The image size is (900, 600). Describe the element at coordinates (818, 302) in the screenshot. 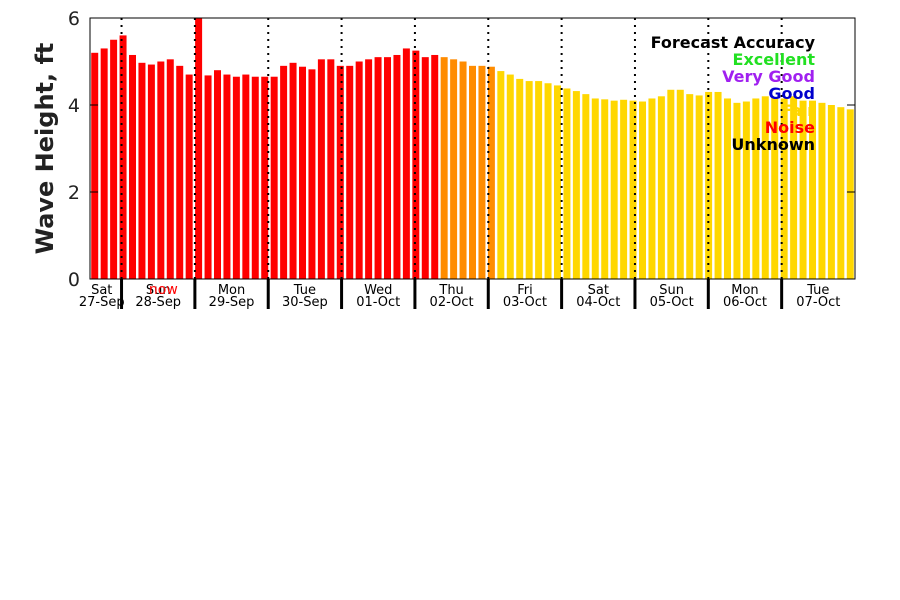

I see `day-date-label: 07-Oct` at that location.